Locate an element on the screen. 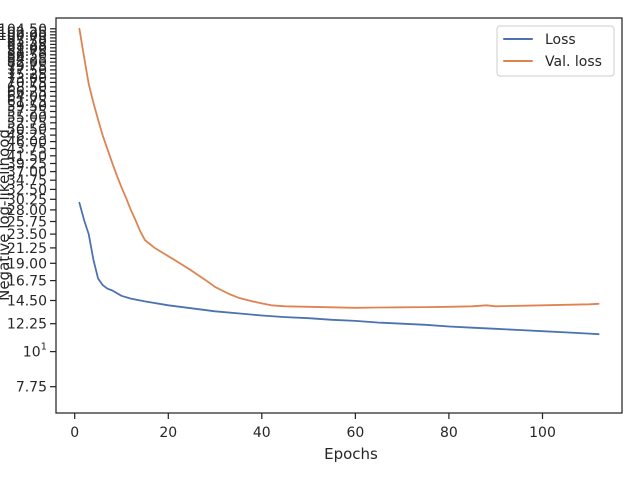  x-tick-label: 20 is located at coordinates (168, 433).